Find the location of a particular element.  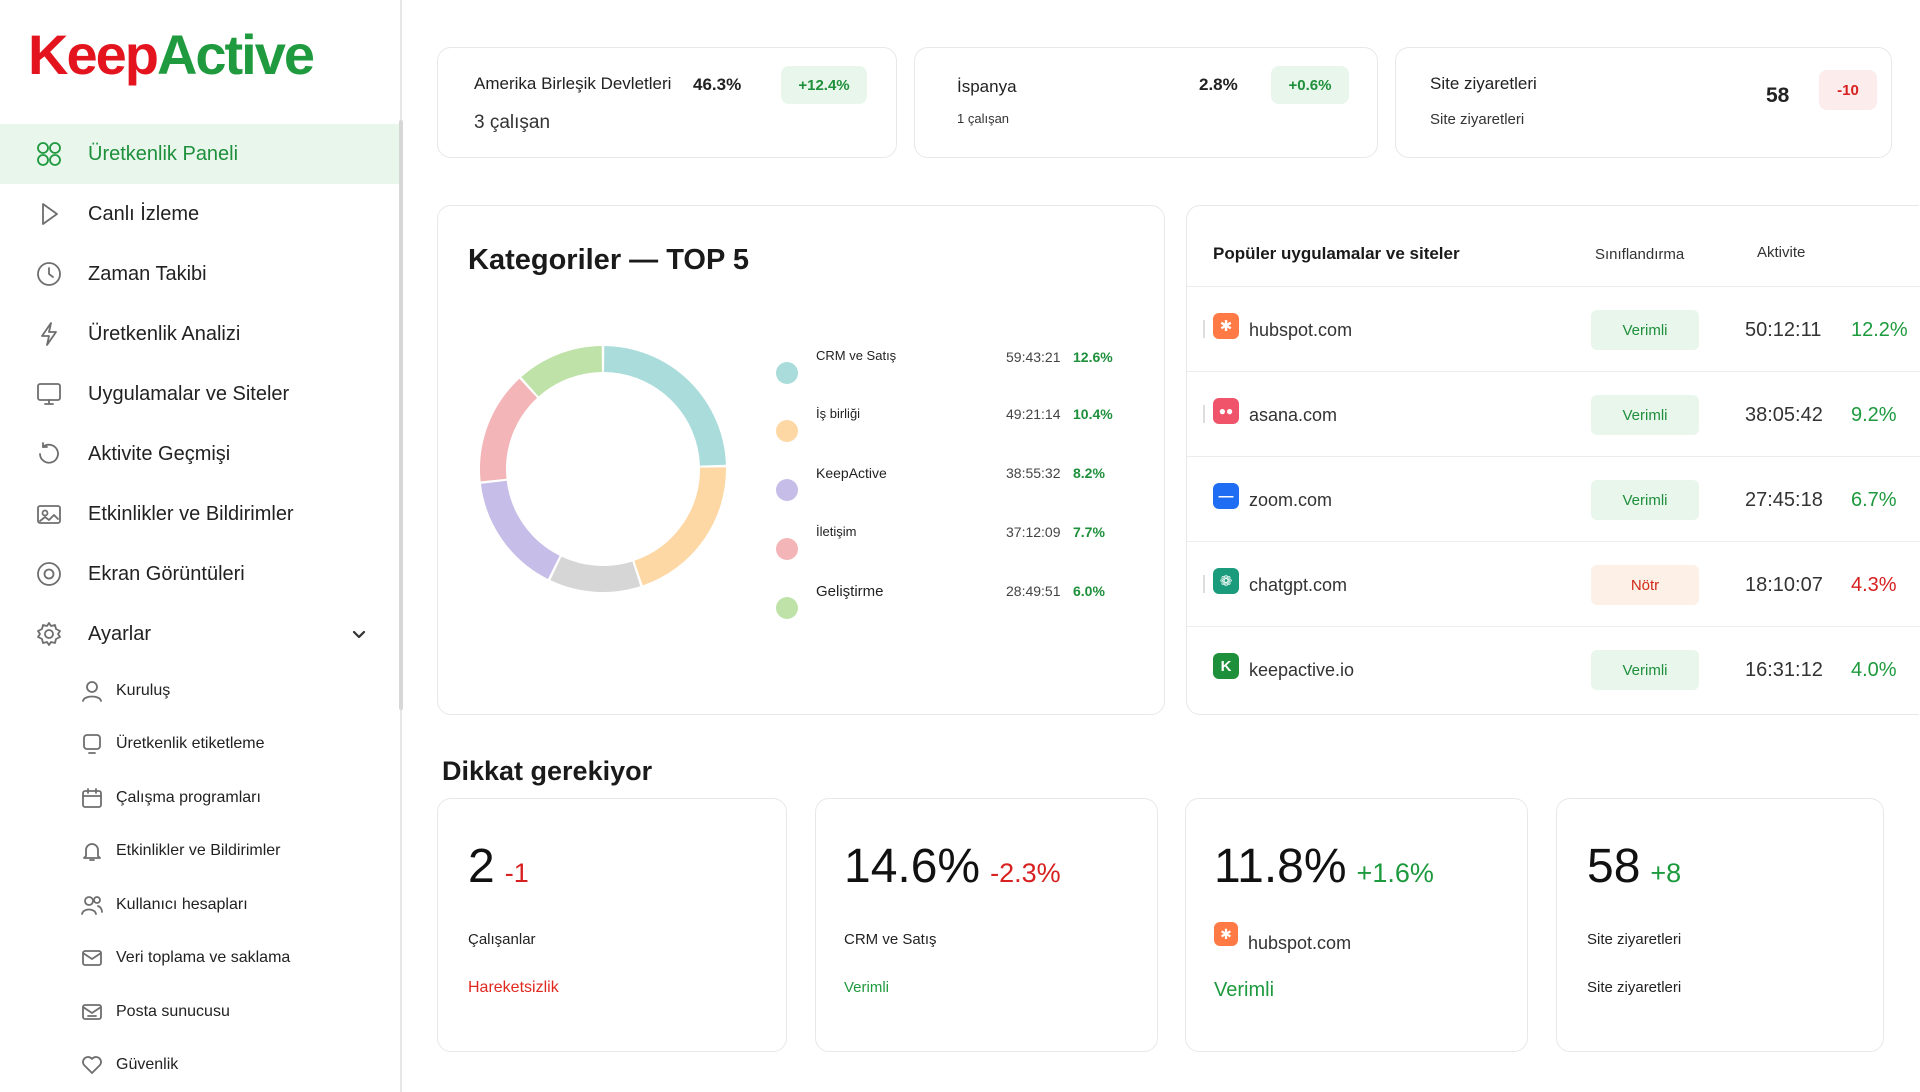

grid-icon is located at coordinates (49, 154).